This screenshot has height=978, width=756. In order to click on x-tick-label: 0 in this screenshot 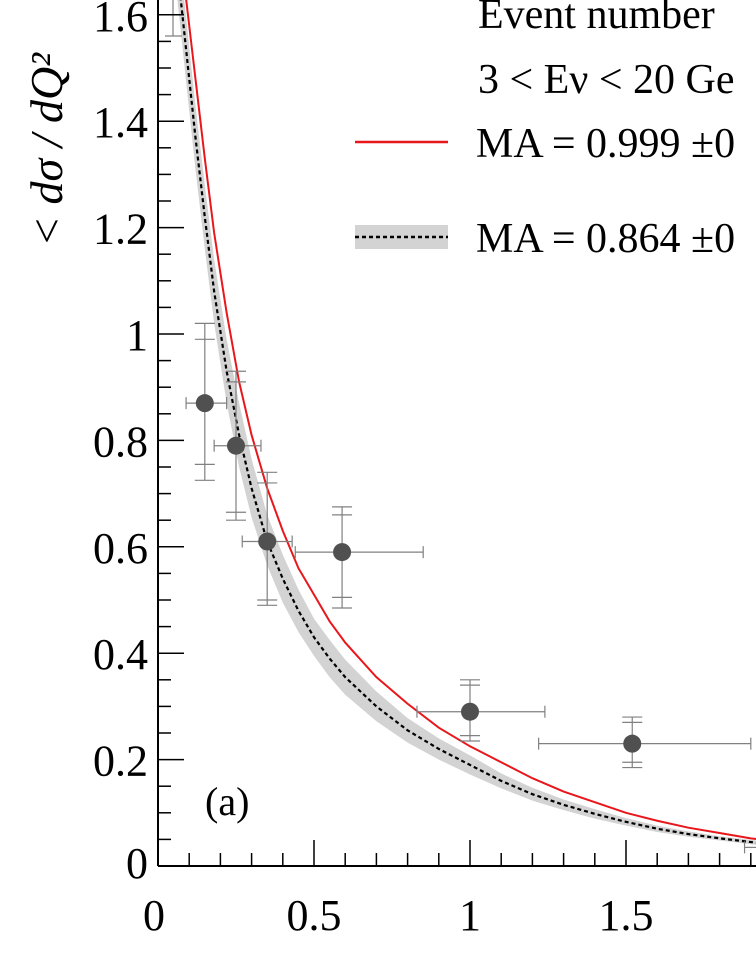, I will do `click(154, 915)`.